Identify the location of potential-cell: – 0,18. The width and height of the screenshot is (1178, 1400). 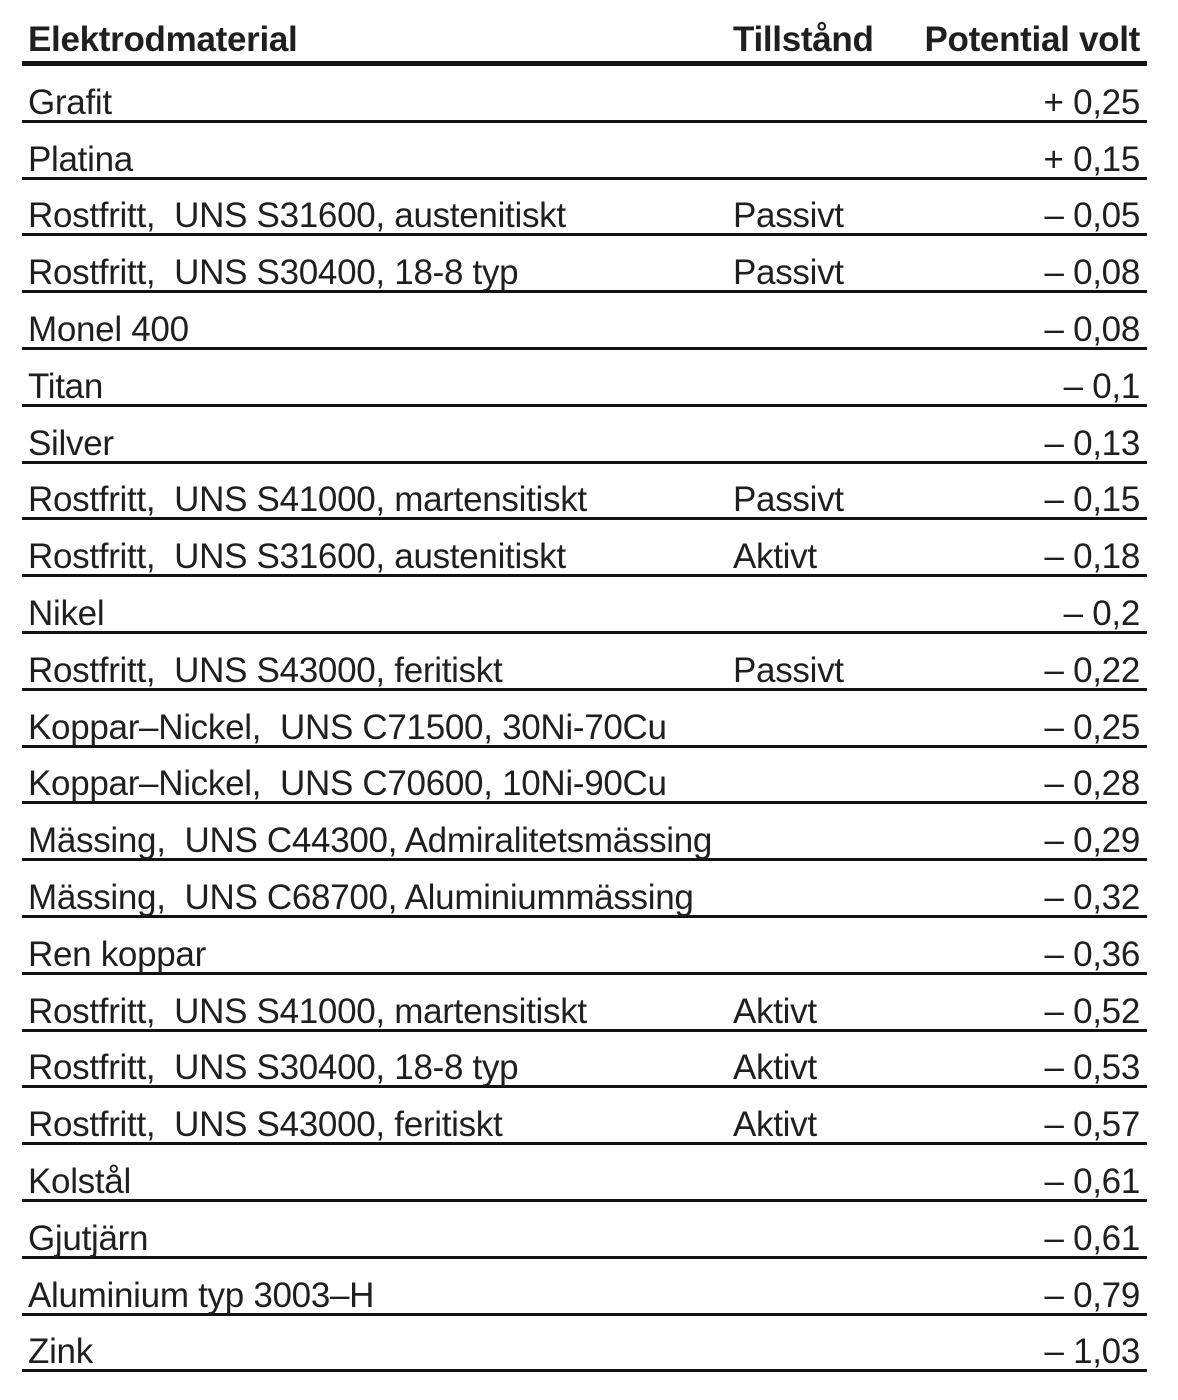
(1092, 557).